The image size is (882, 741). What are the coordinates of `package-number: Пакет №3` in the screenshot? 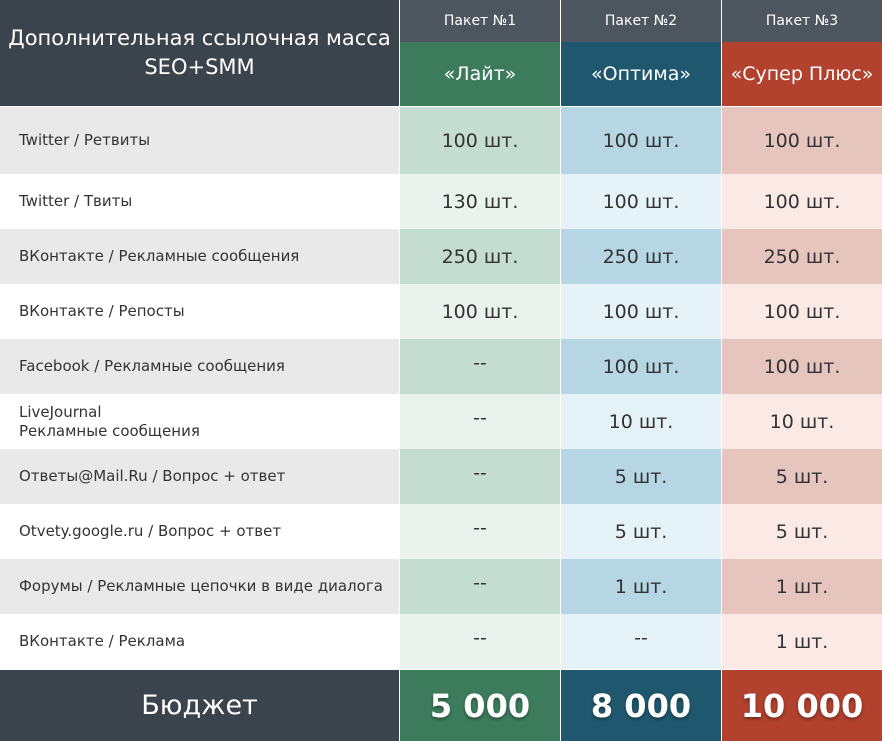 It's located at (802, 21).